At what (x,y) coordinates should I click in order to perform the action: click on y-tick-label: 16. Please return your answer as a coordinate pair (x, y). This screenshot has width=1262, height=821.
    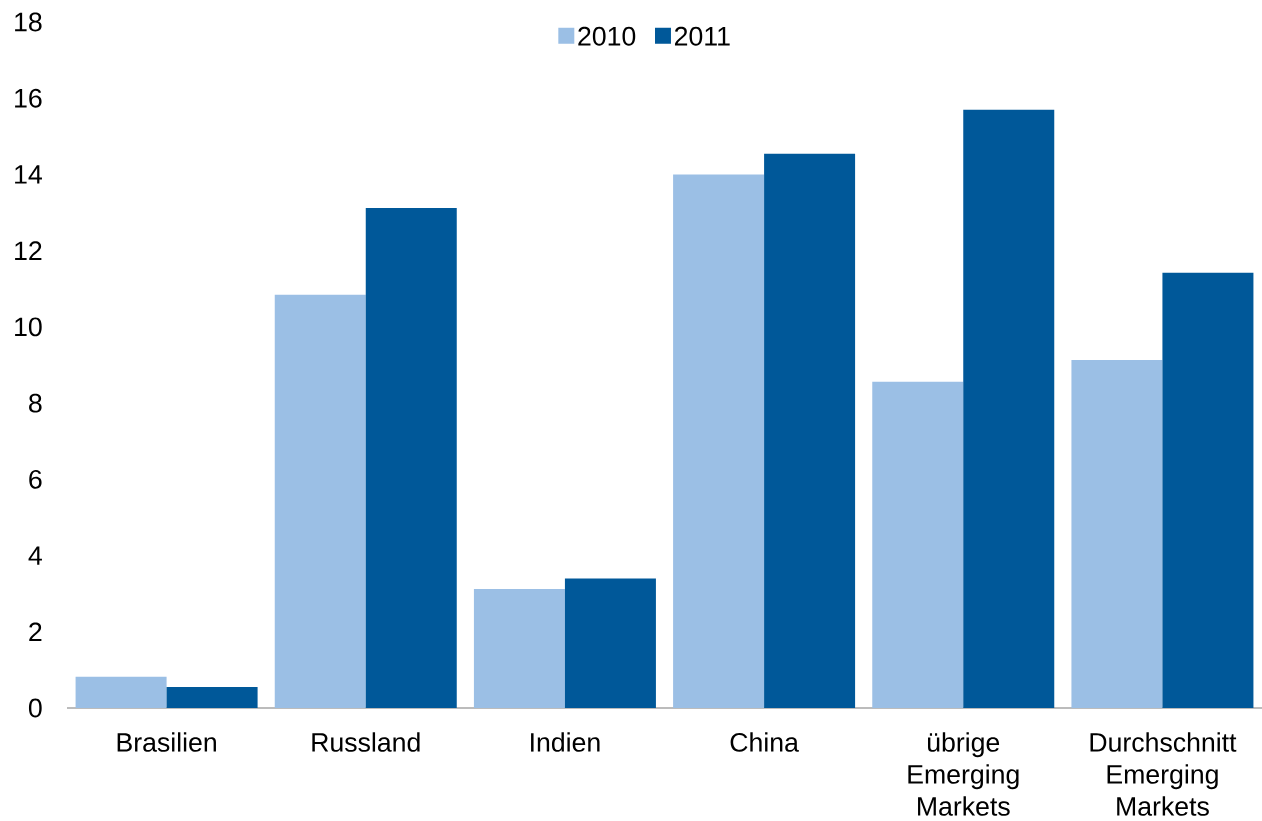
    Looking at the image, I should click on (28, 98).